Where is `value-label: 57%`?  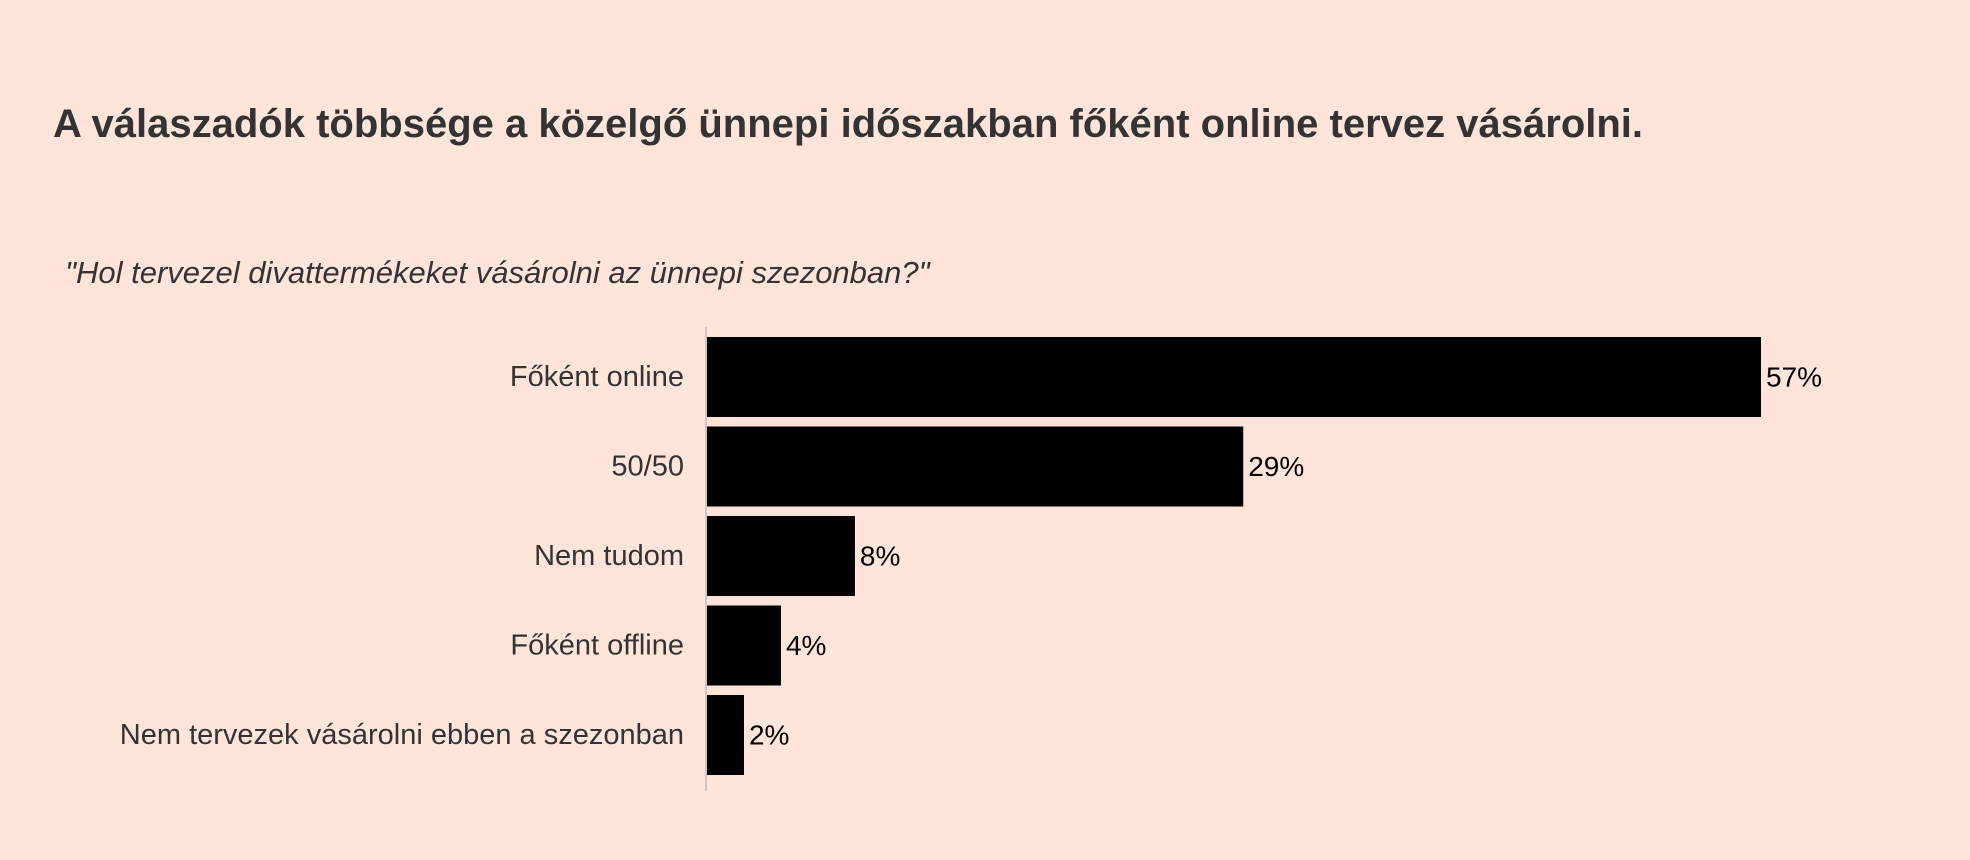
value-label: 57% is located at coordinates (1794, 377).